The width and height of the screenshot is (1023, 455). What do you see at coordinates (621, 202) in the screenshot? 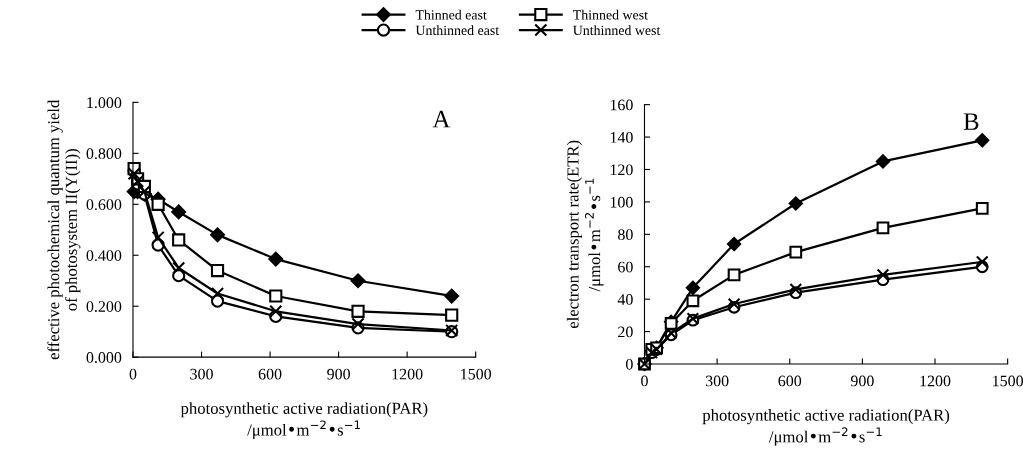
I see `y-tick-label: 100` at bounding box center [621, 202].